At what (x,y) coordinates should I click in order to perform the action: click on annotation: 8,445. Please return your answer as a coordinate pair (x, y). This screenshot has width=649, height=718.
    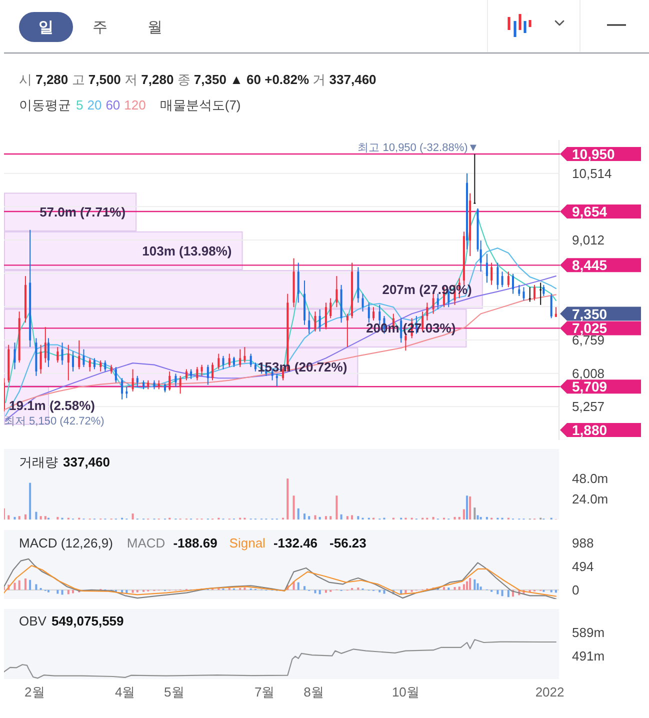
    Looking at the image, I should click on (590, 265).